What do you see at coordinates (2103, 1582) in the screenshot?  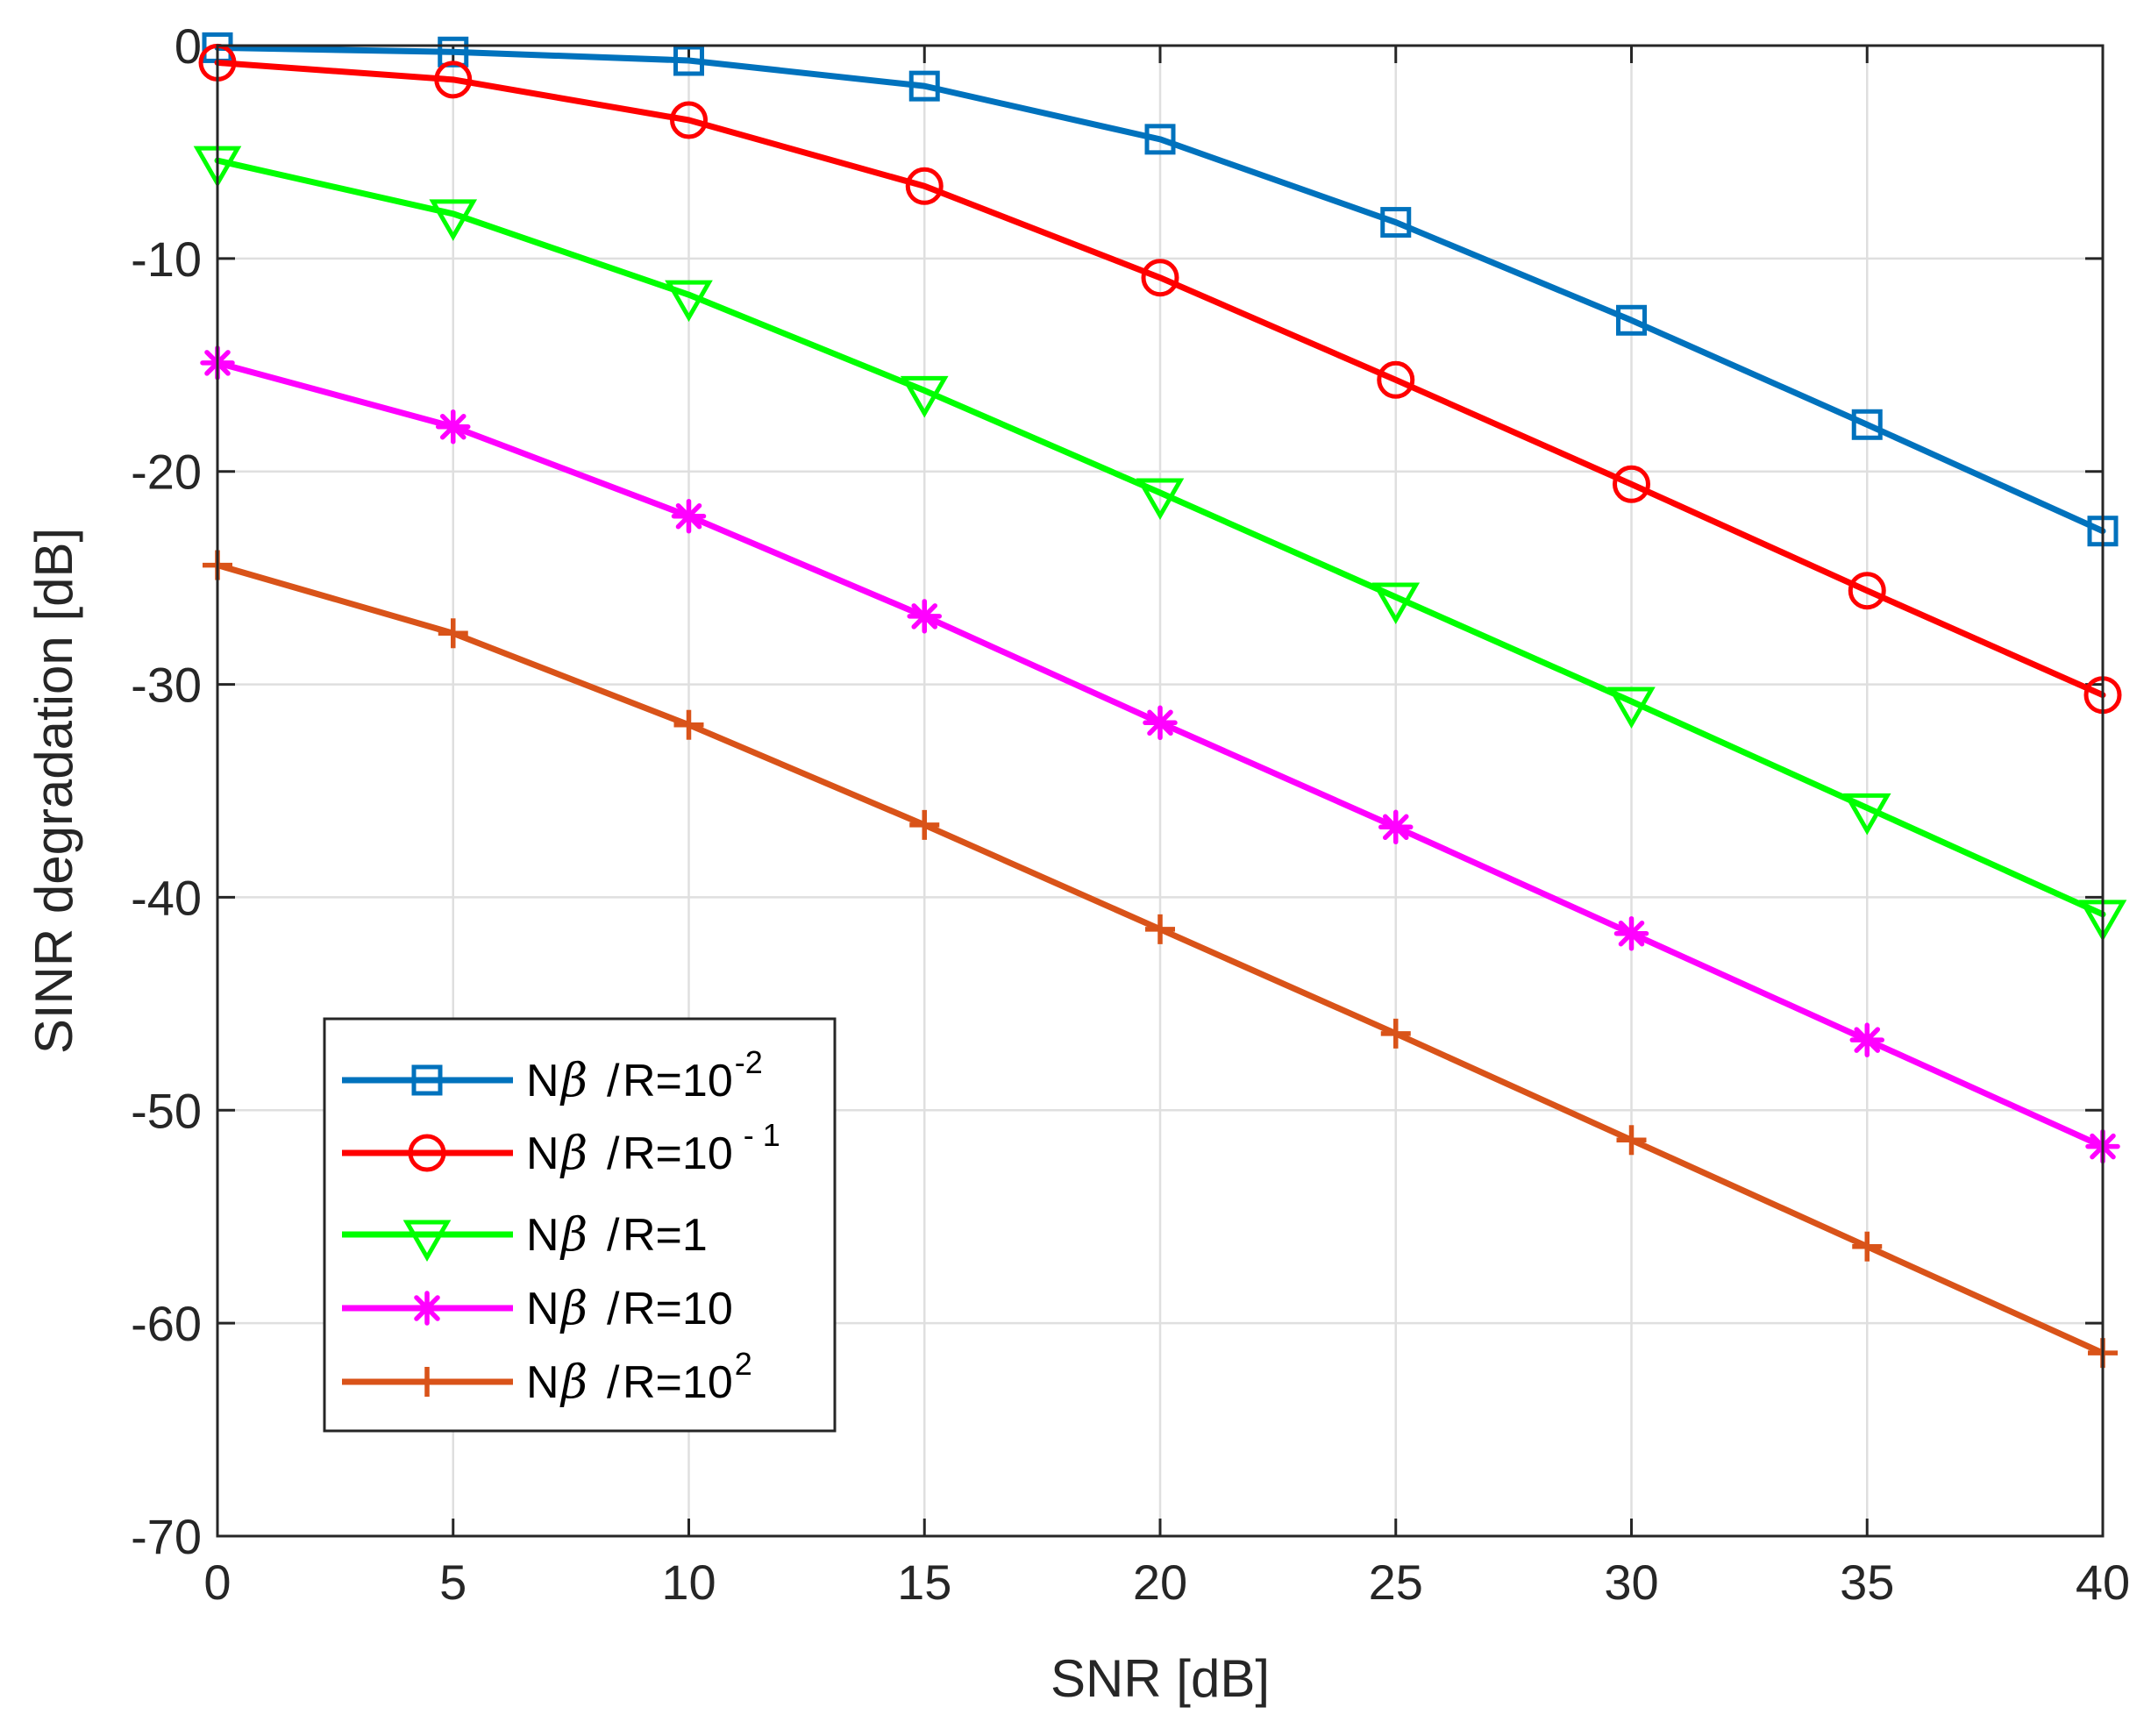 I see `x-tick-label: 40` at bounding box center [2103, 1582].